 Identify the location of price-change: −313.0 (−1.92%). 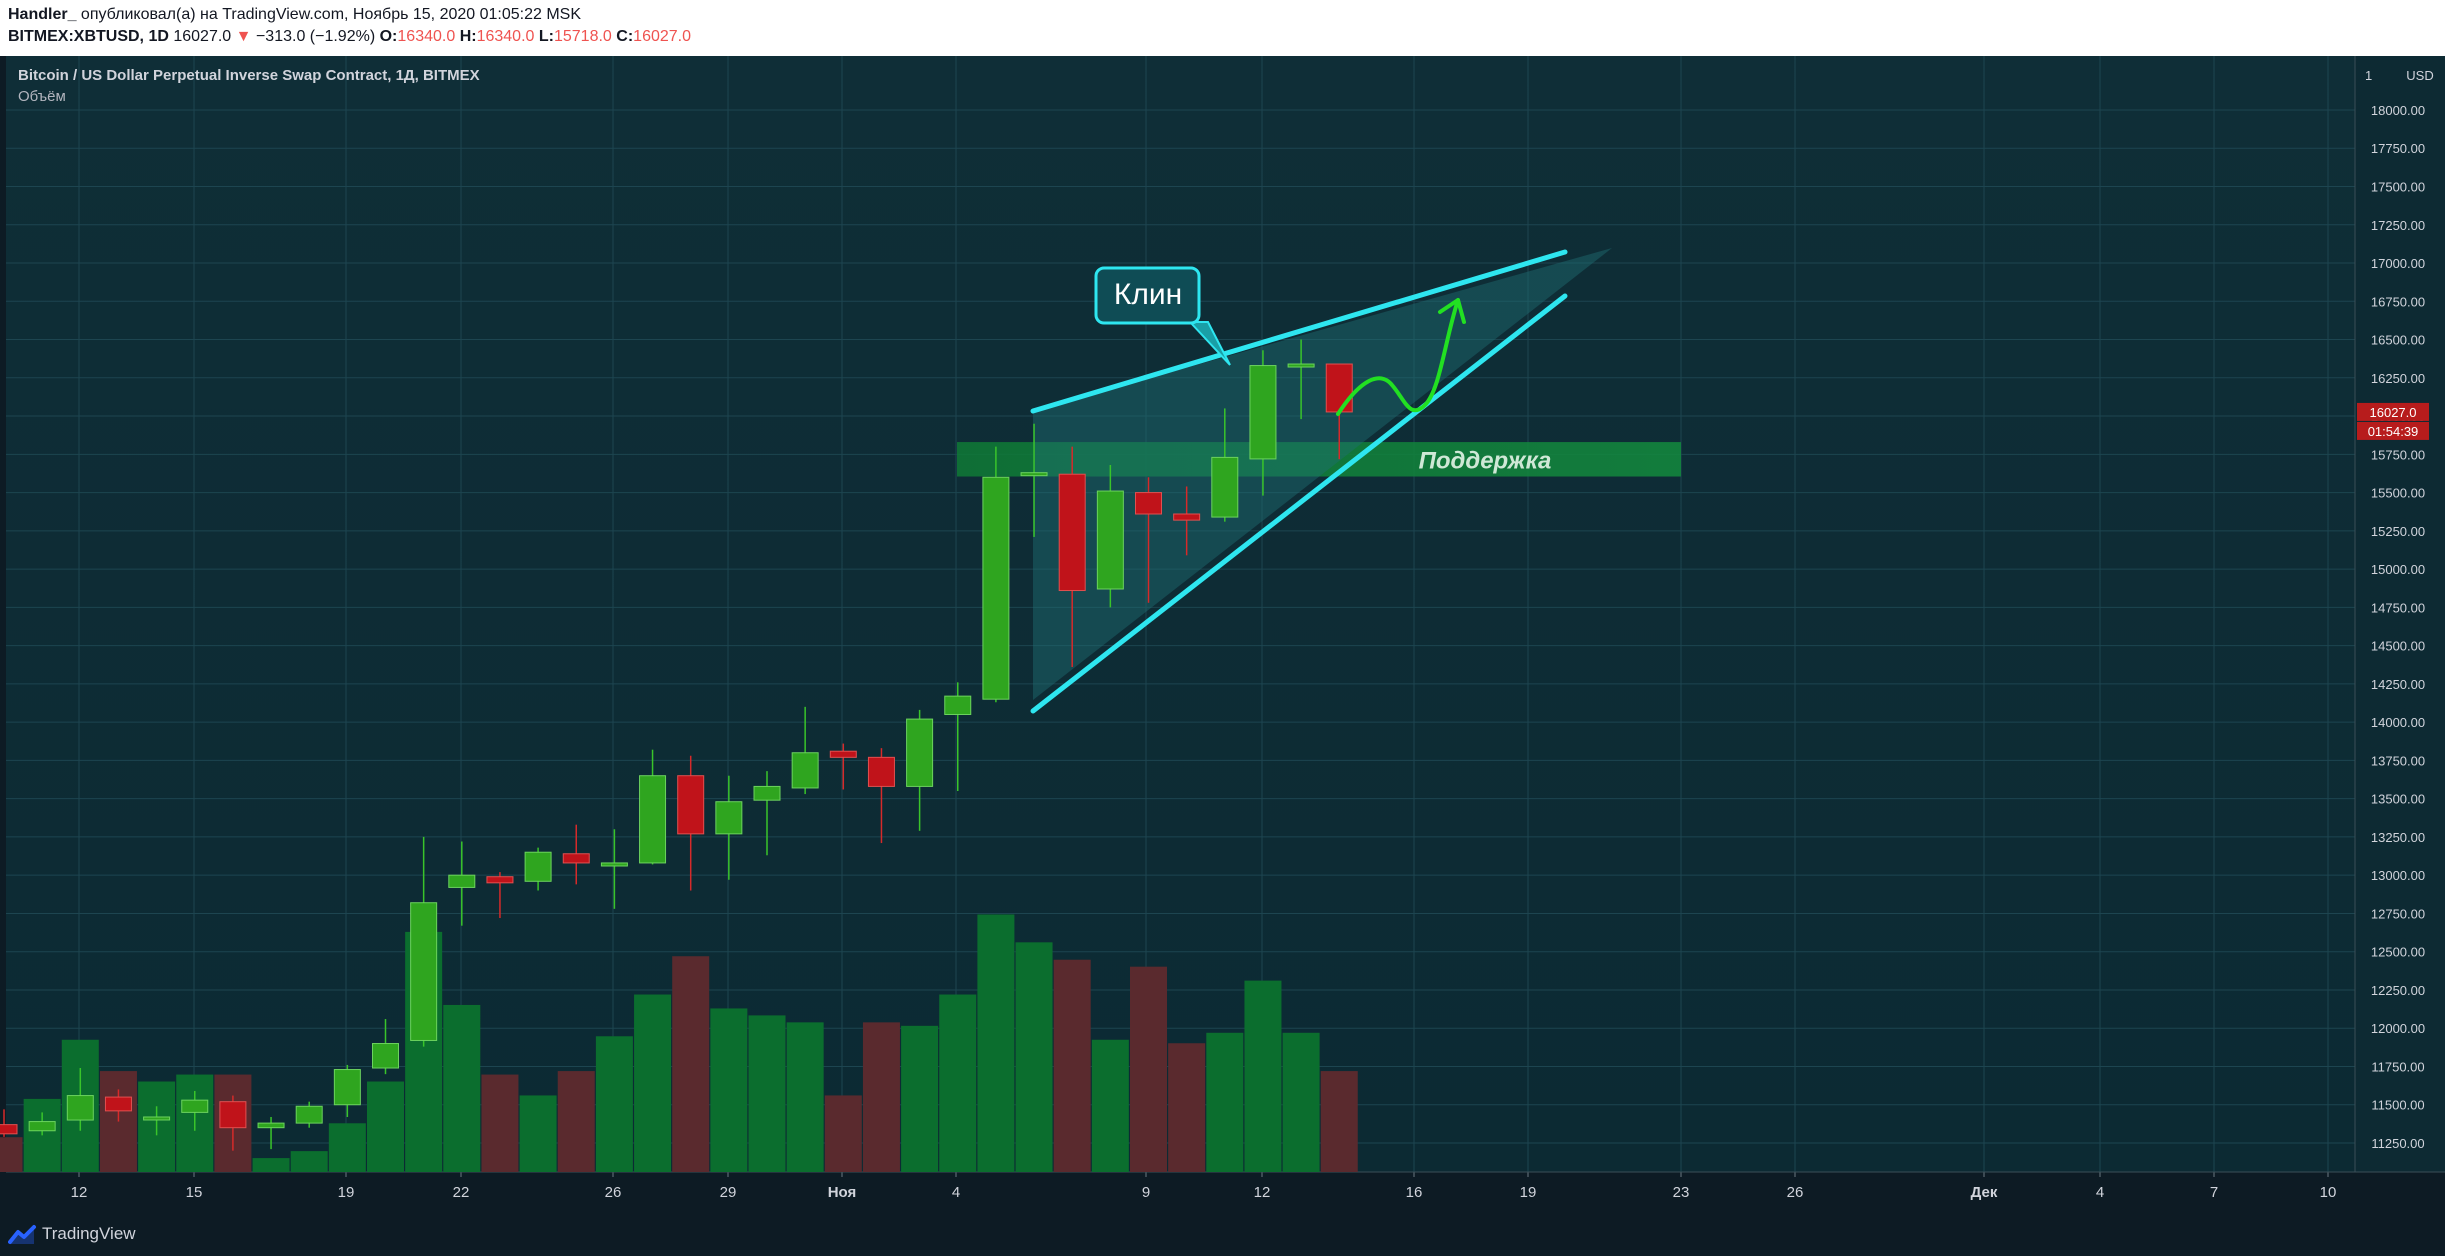
(315, 36).